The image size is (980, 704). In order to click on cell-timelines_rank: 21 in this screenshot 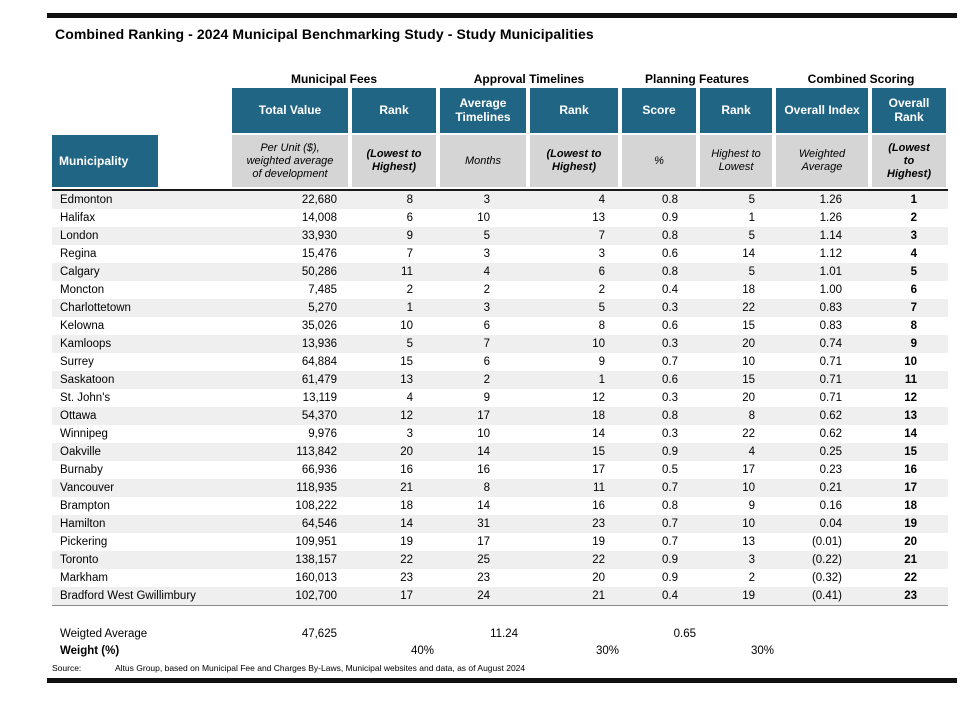, I will do `click(598, 596)`.